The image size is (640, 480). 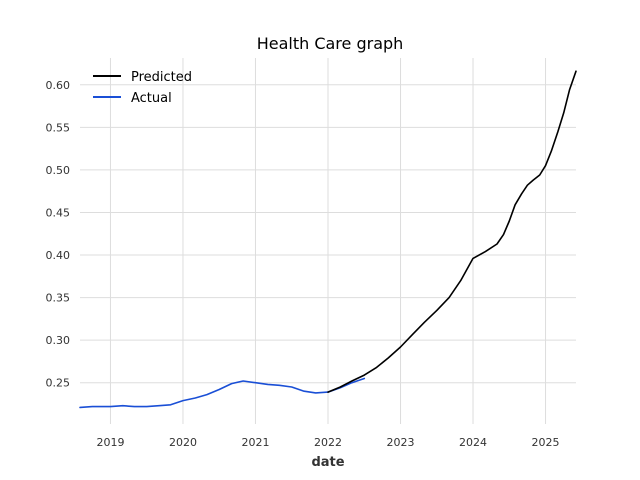 What do you see at coordinates (58, 85) in the screenshot?
I see `y-tick-label: 0.60` at bounding box center [58, 85].